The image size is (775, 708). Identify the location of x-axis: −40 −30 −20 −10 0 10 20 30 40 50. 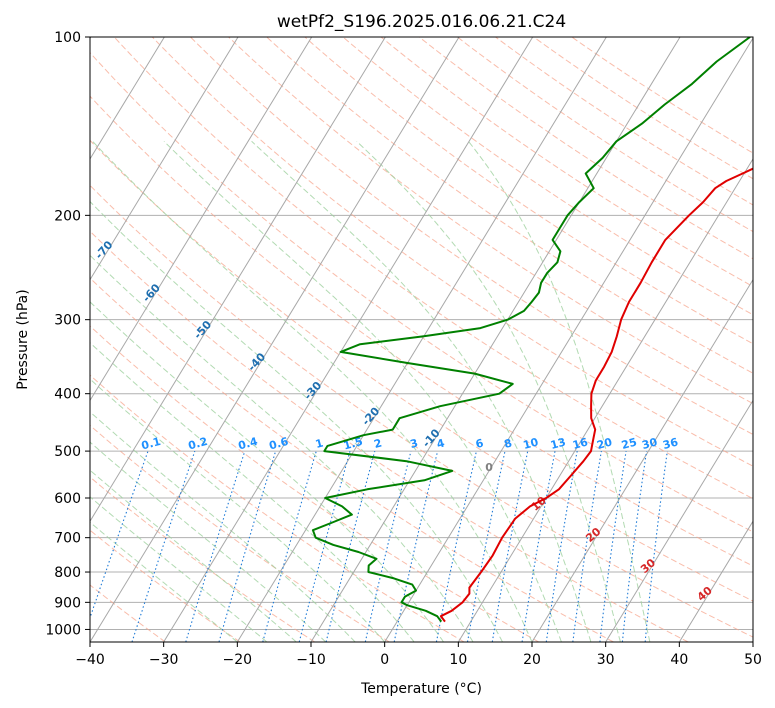
(418, 655).